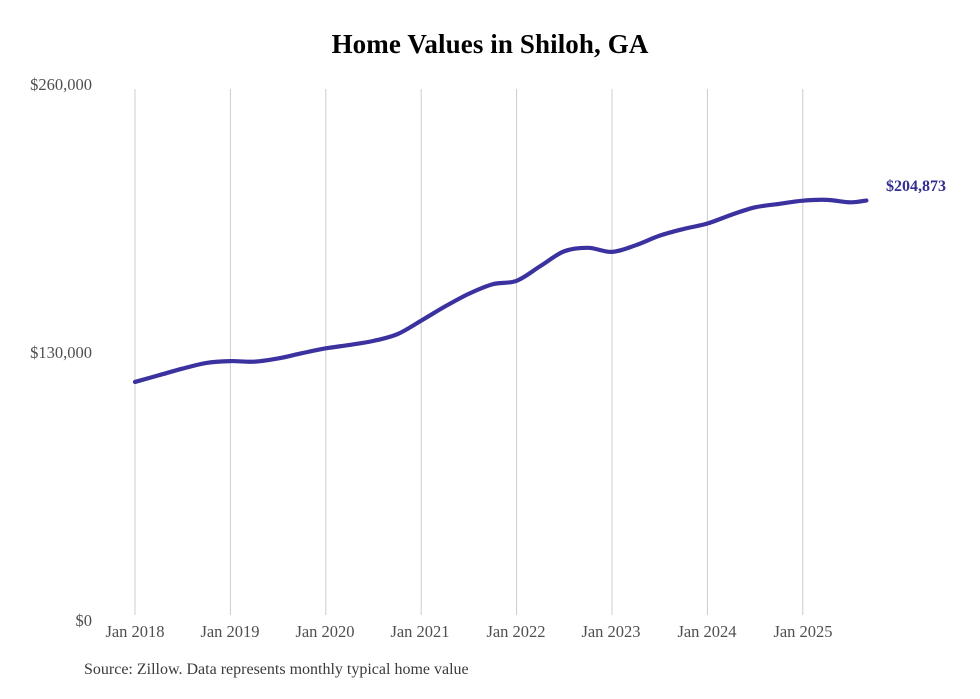  What do you see at coordinates (707, 631) in the screenshot?
I see `x-axis-tick-label-jan-2024: Jan 2024` at bounding box center [707, 631].